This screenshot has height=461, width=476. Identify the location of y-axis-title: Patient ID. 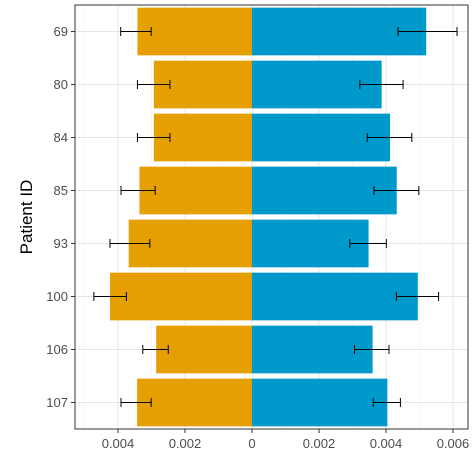
(26, 217).